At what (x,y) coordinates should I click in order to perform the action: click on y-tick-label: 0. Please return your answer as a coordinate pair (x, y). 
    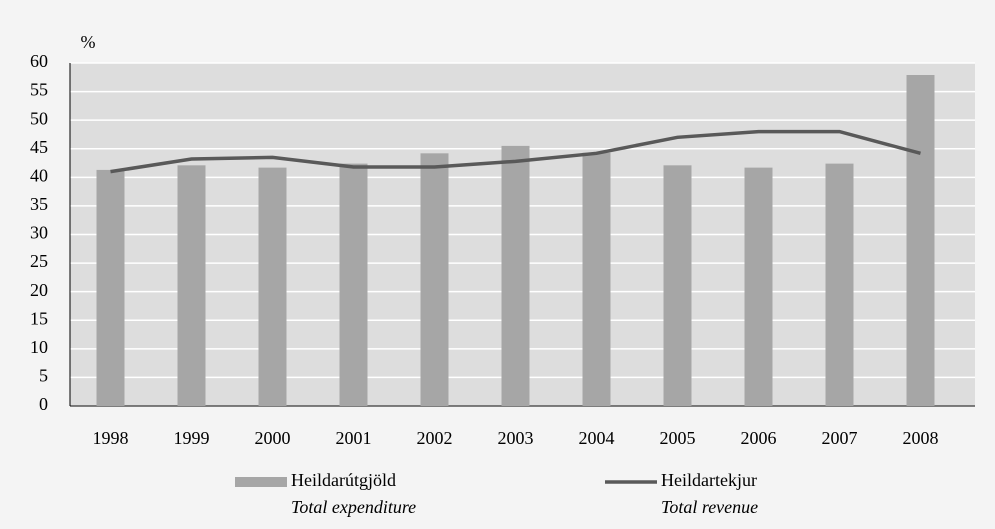
    Looking at the image, I should click on (43, 404).